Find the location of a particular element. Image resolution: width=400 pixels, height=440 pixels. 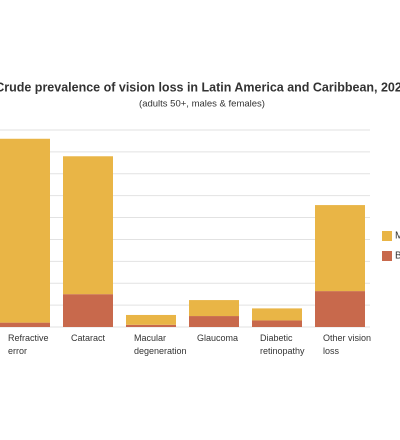

legend-label: B is located at coordinates (397, 256).